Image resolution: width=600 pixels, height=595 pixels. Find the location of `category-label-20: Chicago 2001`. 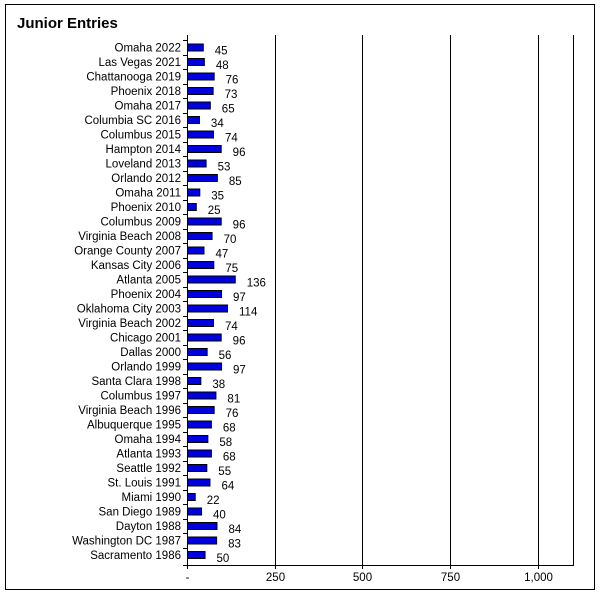

category-label-20: Chicago 2001 is located at coordinates (145, 339).